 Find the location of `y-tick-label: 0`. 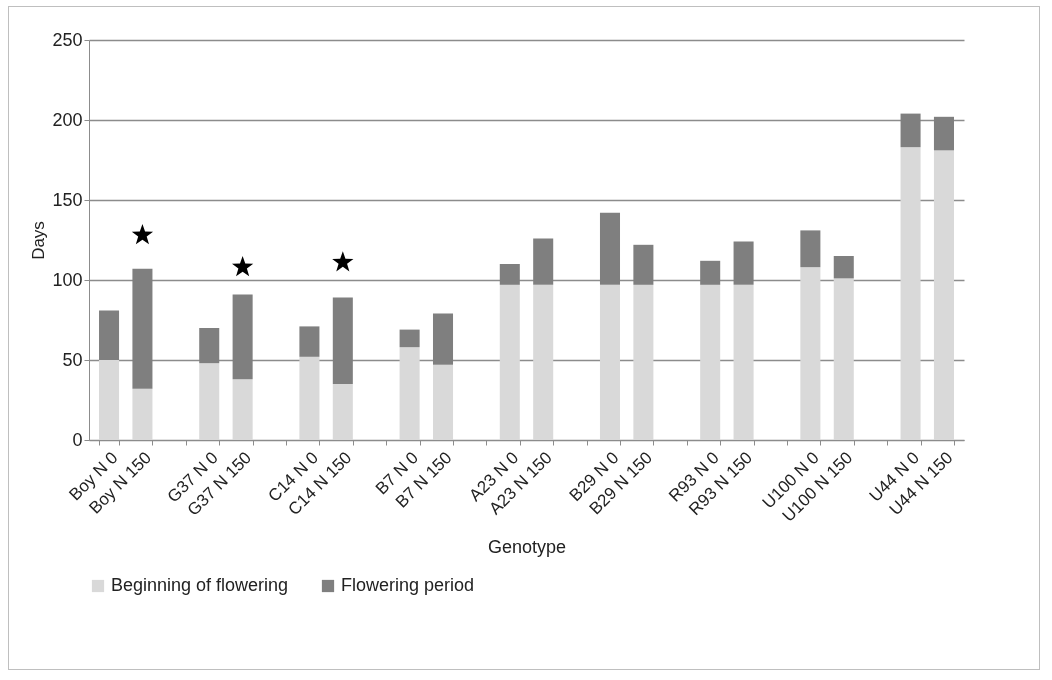

y-tick-label: 0 is located at coordinates (77, 439).